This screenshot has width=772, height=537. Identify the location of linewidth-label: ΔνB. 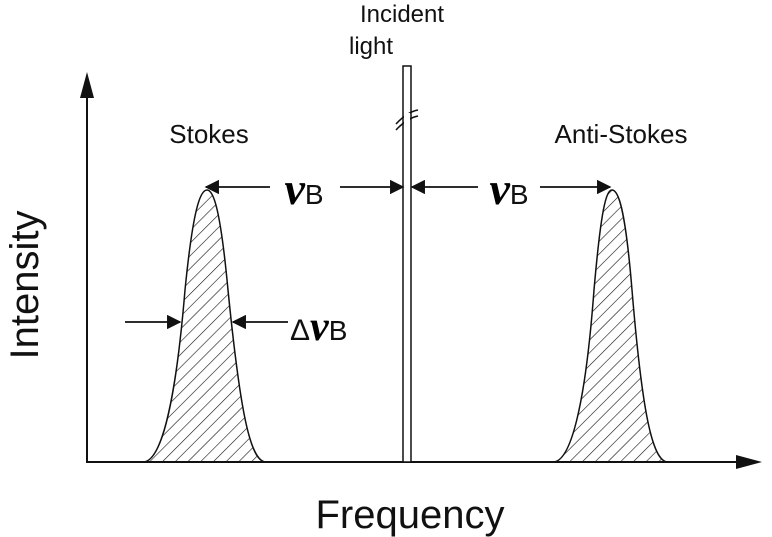
(318, 327).